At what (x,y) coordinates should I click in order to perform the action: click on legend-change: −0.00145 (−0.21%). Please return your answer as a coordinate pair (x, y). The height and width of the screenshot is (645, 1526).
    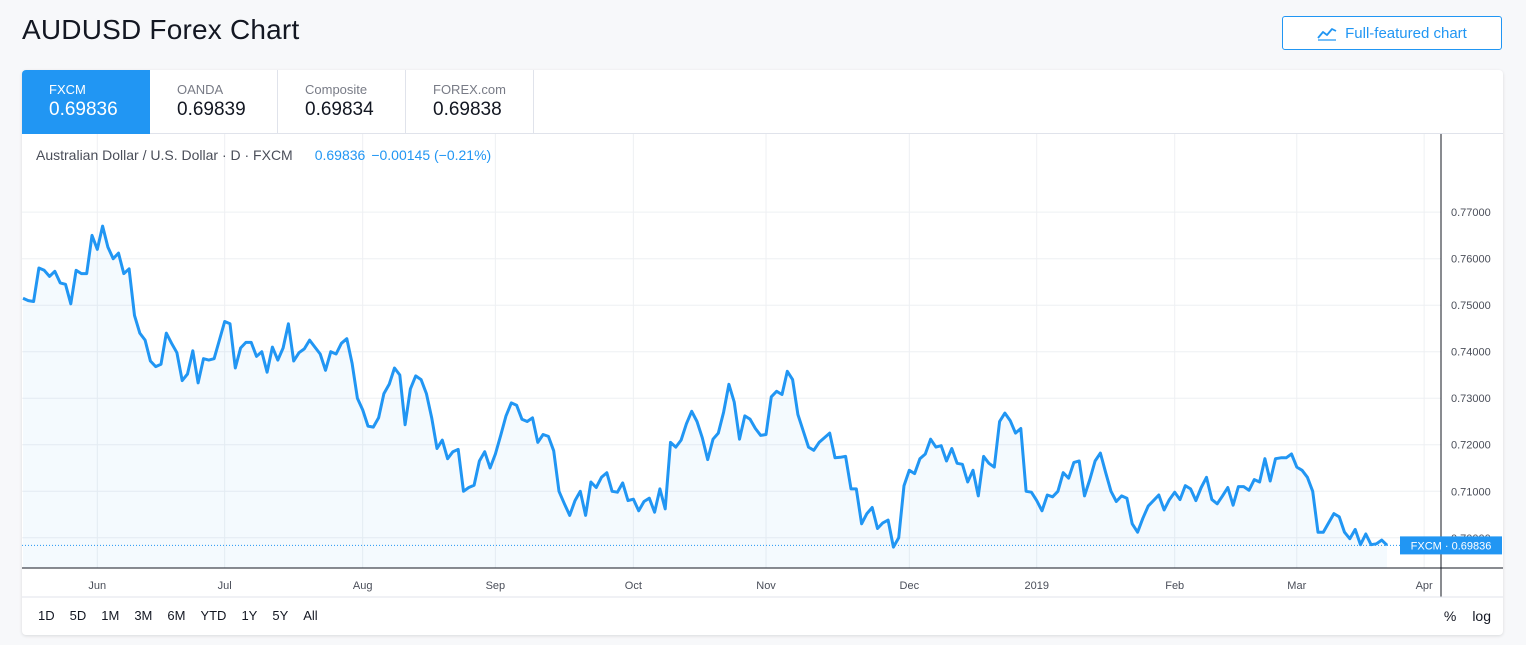
    Looking at the image, I should click on (431, 155).